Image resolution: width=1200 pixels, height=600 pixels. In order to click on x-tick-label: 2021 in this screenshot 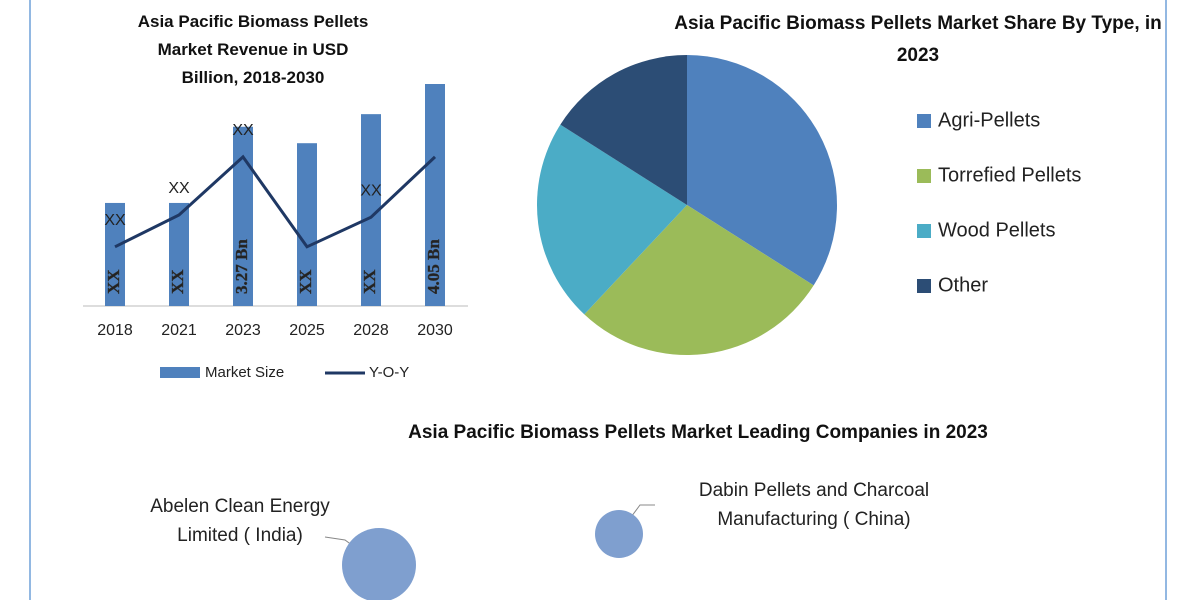, I will do `click(179, 330)`.